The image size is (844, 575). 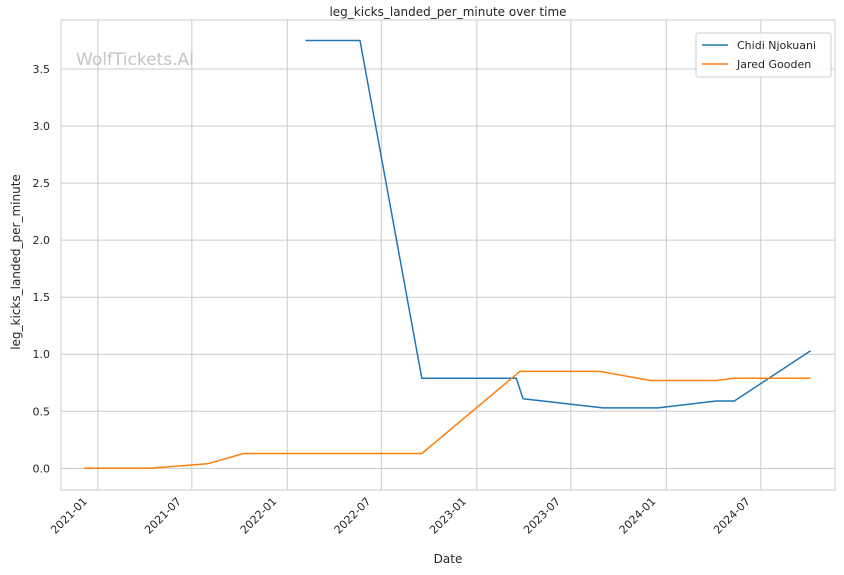 I want to click on y-tick-label: 1.0, so click(x=42, y=354).